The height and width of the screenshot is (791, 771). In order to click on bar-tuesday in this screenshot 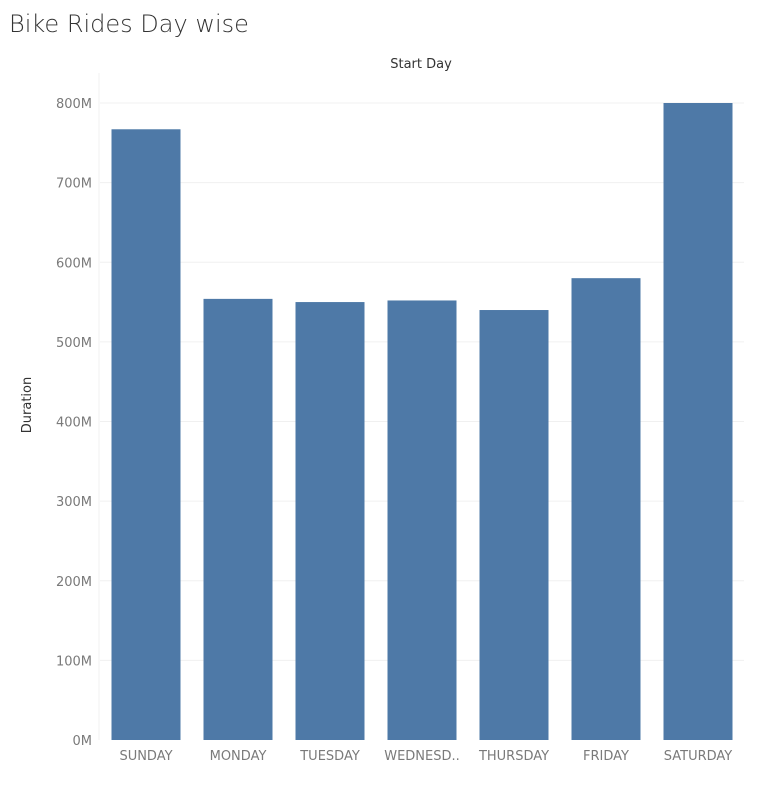, I will do `click(330, 521)`.